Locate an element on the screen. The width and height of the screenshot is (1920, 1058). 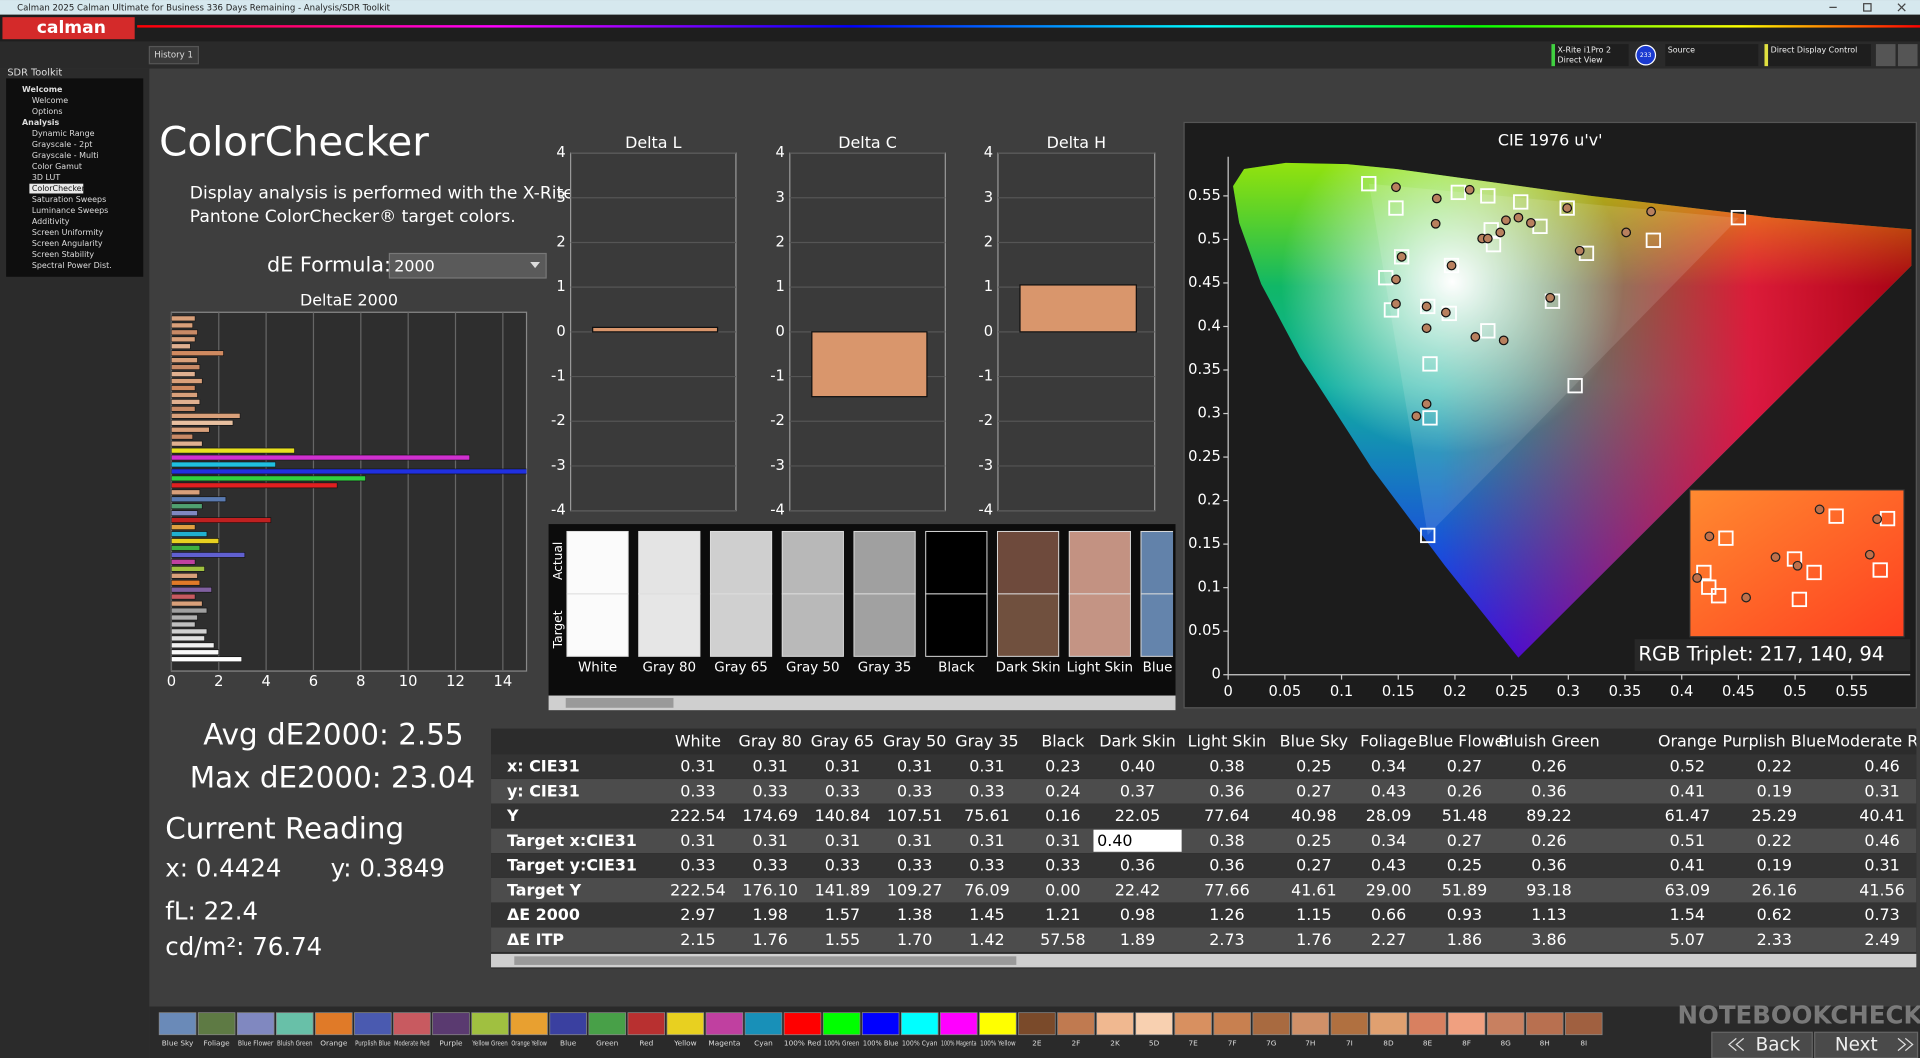
y-tick-label: 2 is located at coordinates (988, 241).